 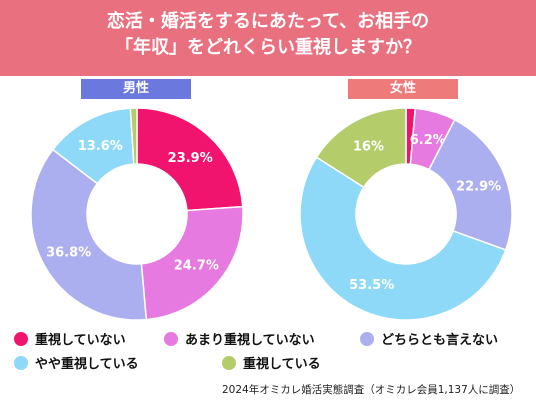 What do you see at coordinates (268, 21) in the screenshot?
I see `title-line-1: 恋活・婚活をするにあたって、お相手の` at bounding box center [268, 21].